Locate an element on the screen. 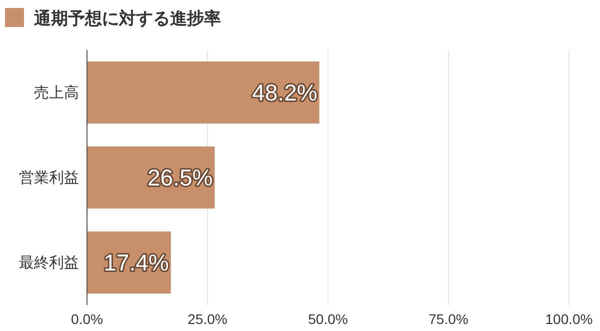 Image resolution: width=600 pixels, height=331 pixels. y-tick-label: 営業利益 is located at coordinates (49, 178).